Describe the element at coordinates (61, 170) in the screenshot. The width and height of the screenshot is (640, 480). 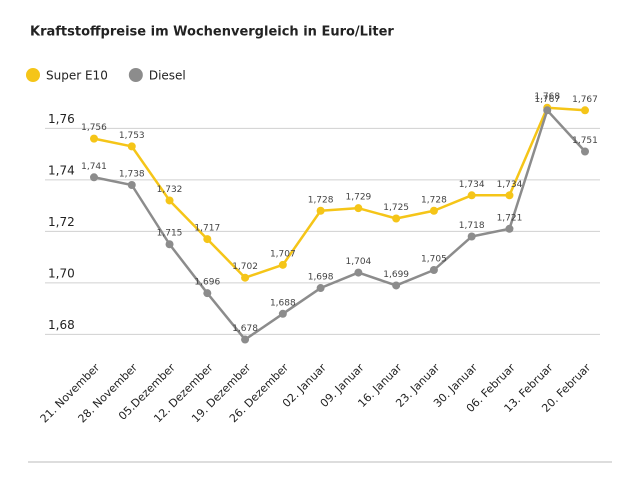
I see `y-tick-label: 1,74` at that location.